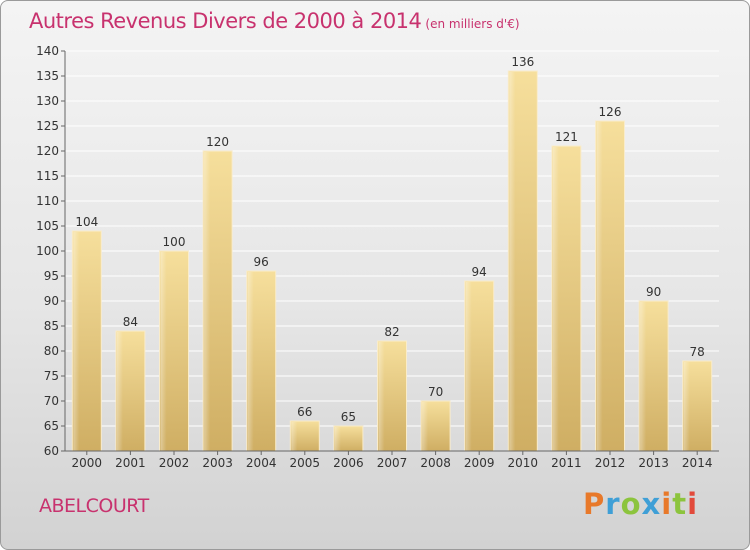 This screenshot has width=750, height=550. Describe the element at coordinates (566, 137) in the screenshot. I see `bar-value-label: 121` at that location.